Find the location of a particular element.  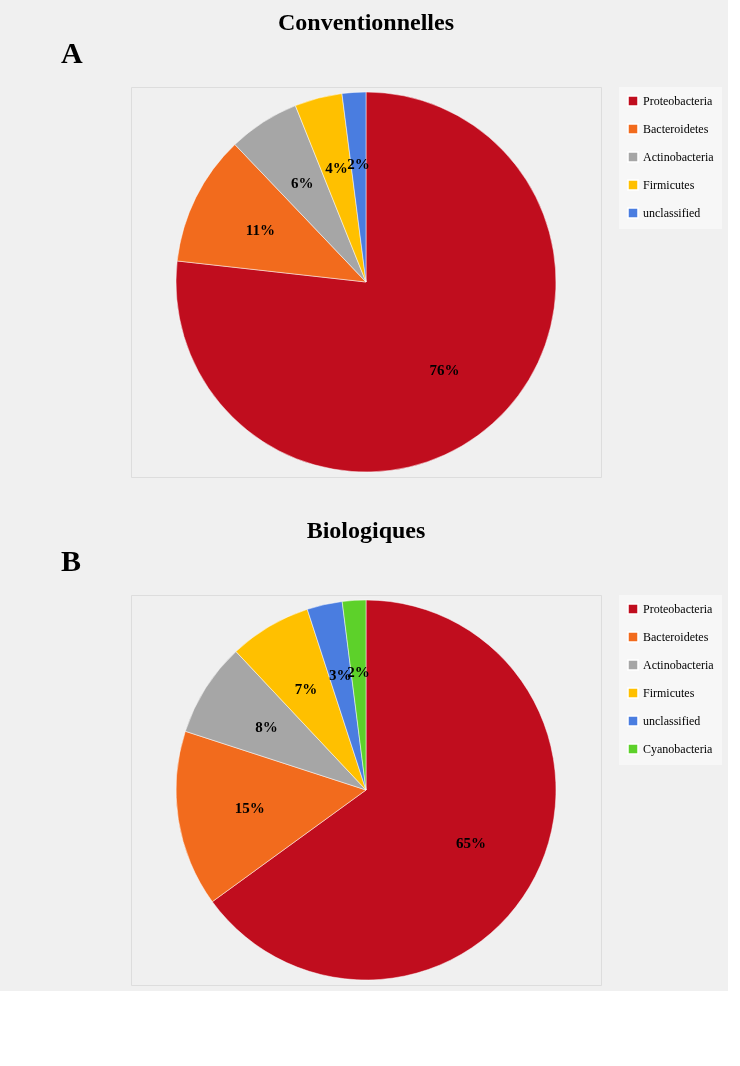

data-label: 7% is located at coordinates (306, 688).